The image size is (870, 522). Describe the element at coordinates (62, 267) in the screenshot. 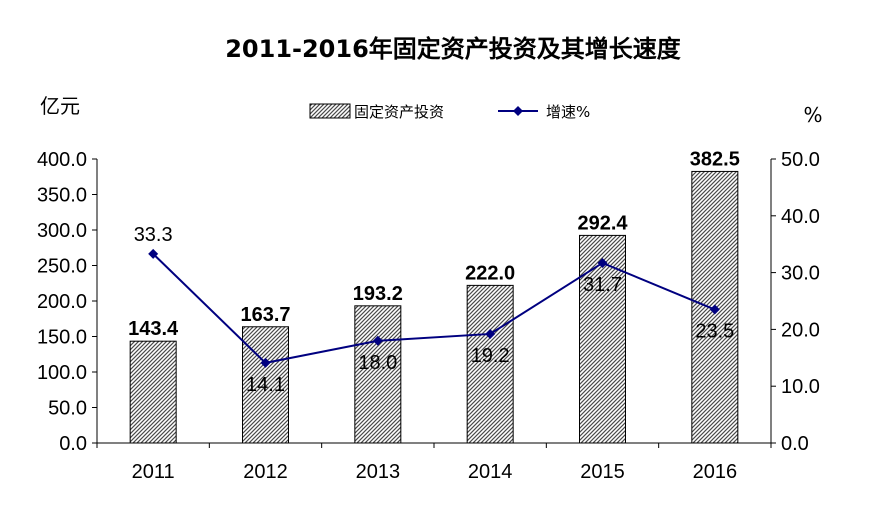

I see `left-tick-label: 250.0` at that location.